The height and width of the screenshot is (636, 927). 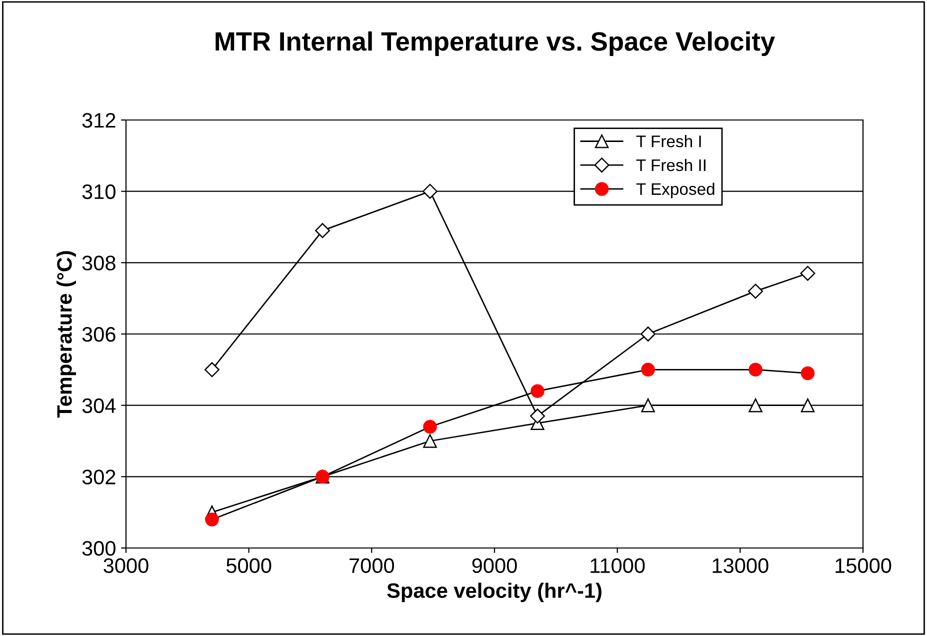 I want to click on y-tick-label: 306, so click(x=99, y=334).